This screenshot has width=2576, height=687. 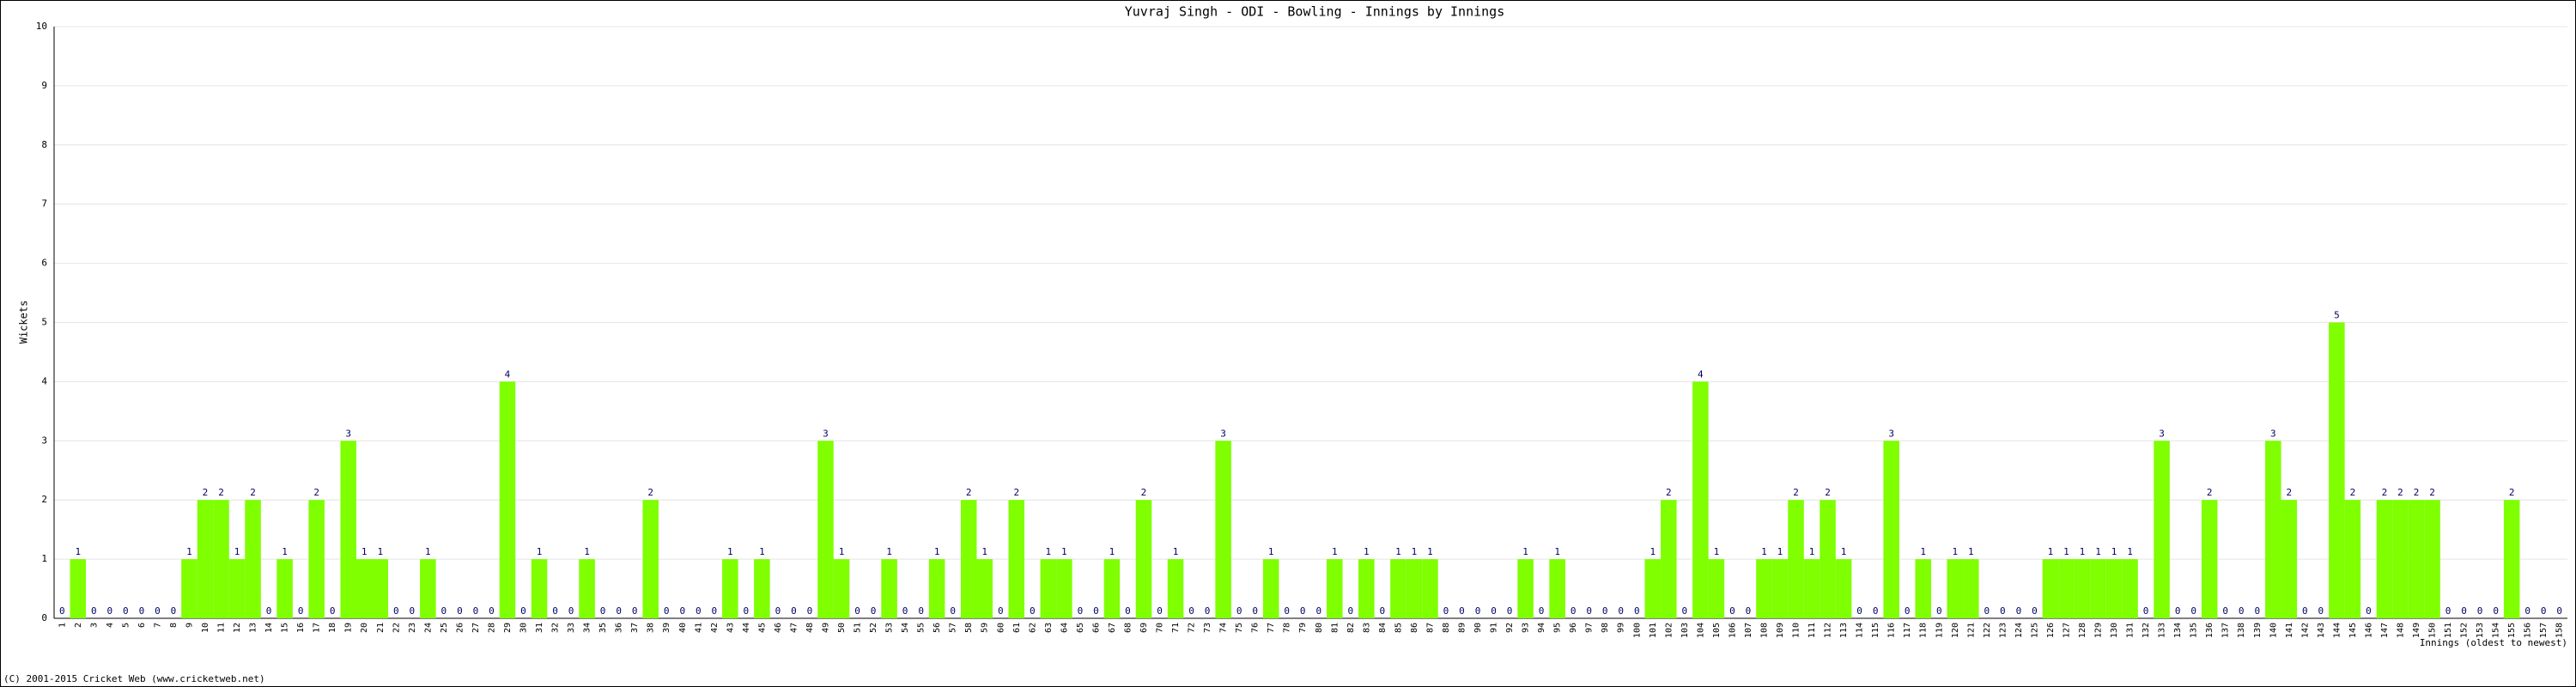 I want to click on x-tick-label: 87, so click(x=1430, y=628).